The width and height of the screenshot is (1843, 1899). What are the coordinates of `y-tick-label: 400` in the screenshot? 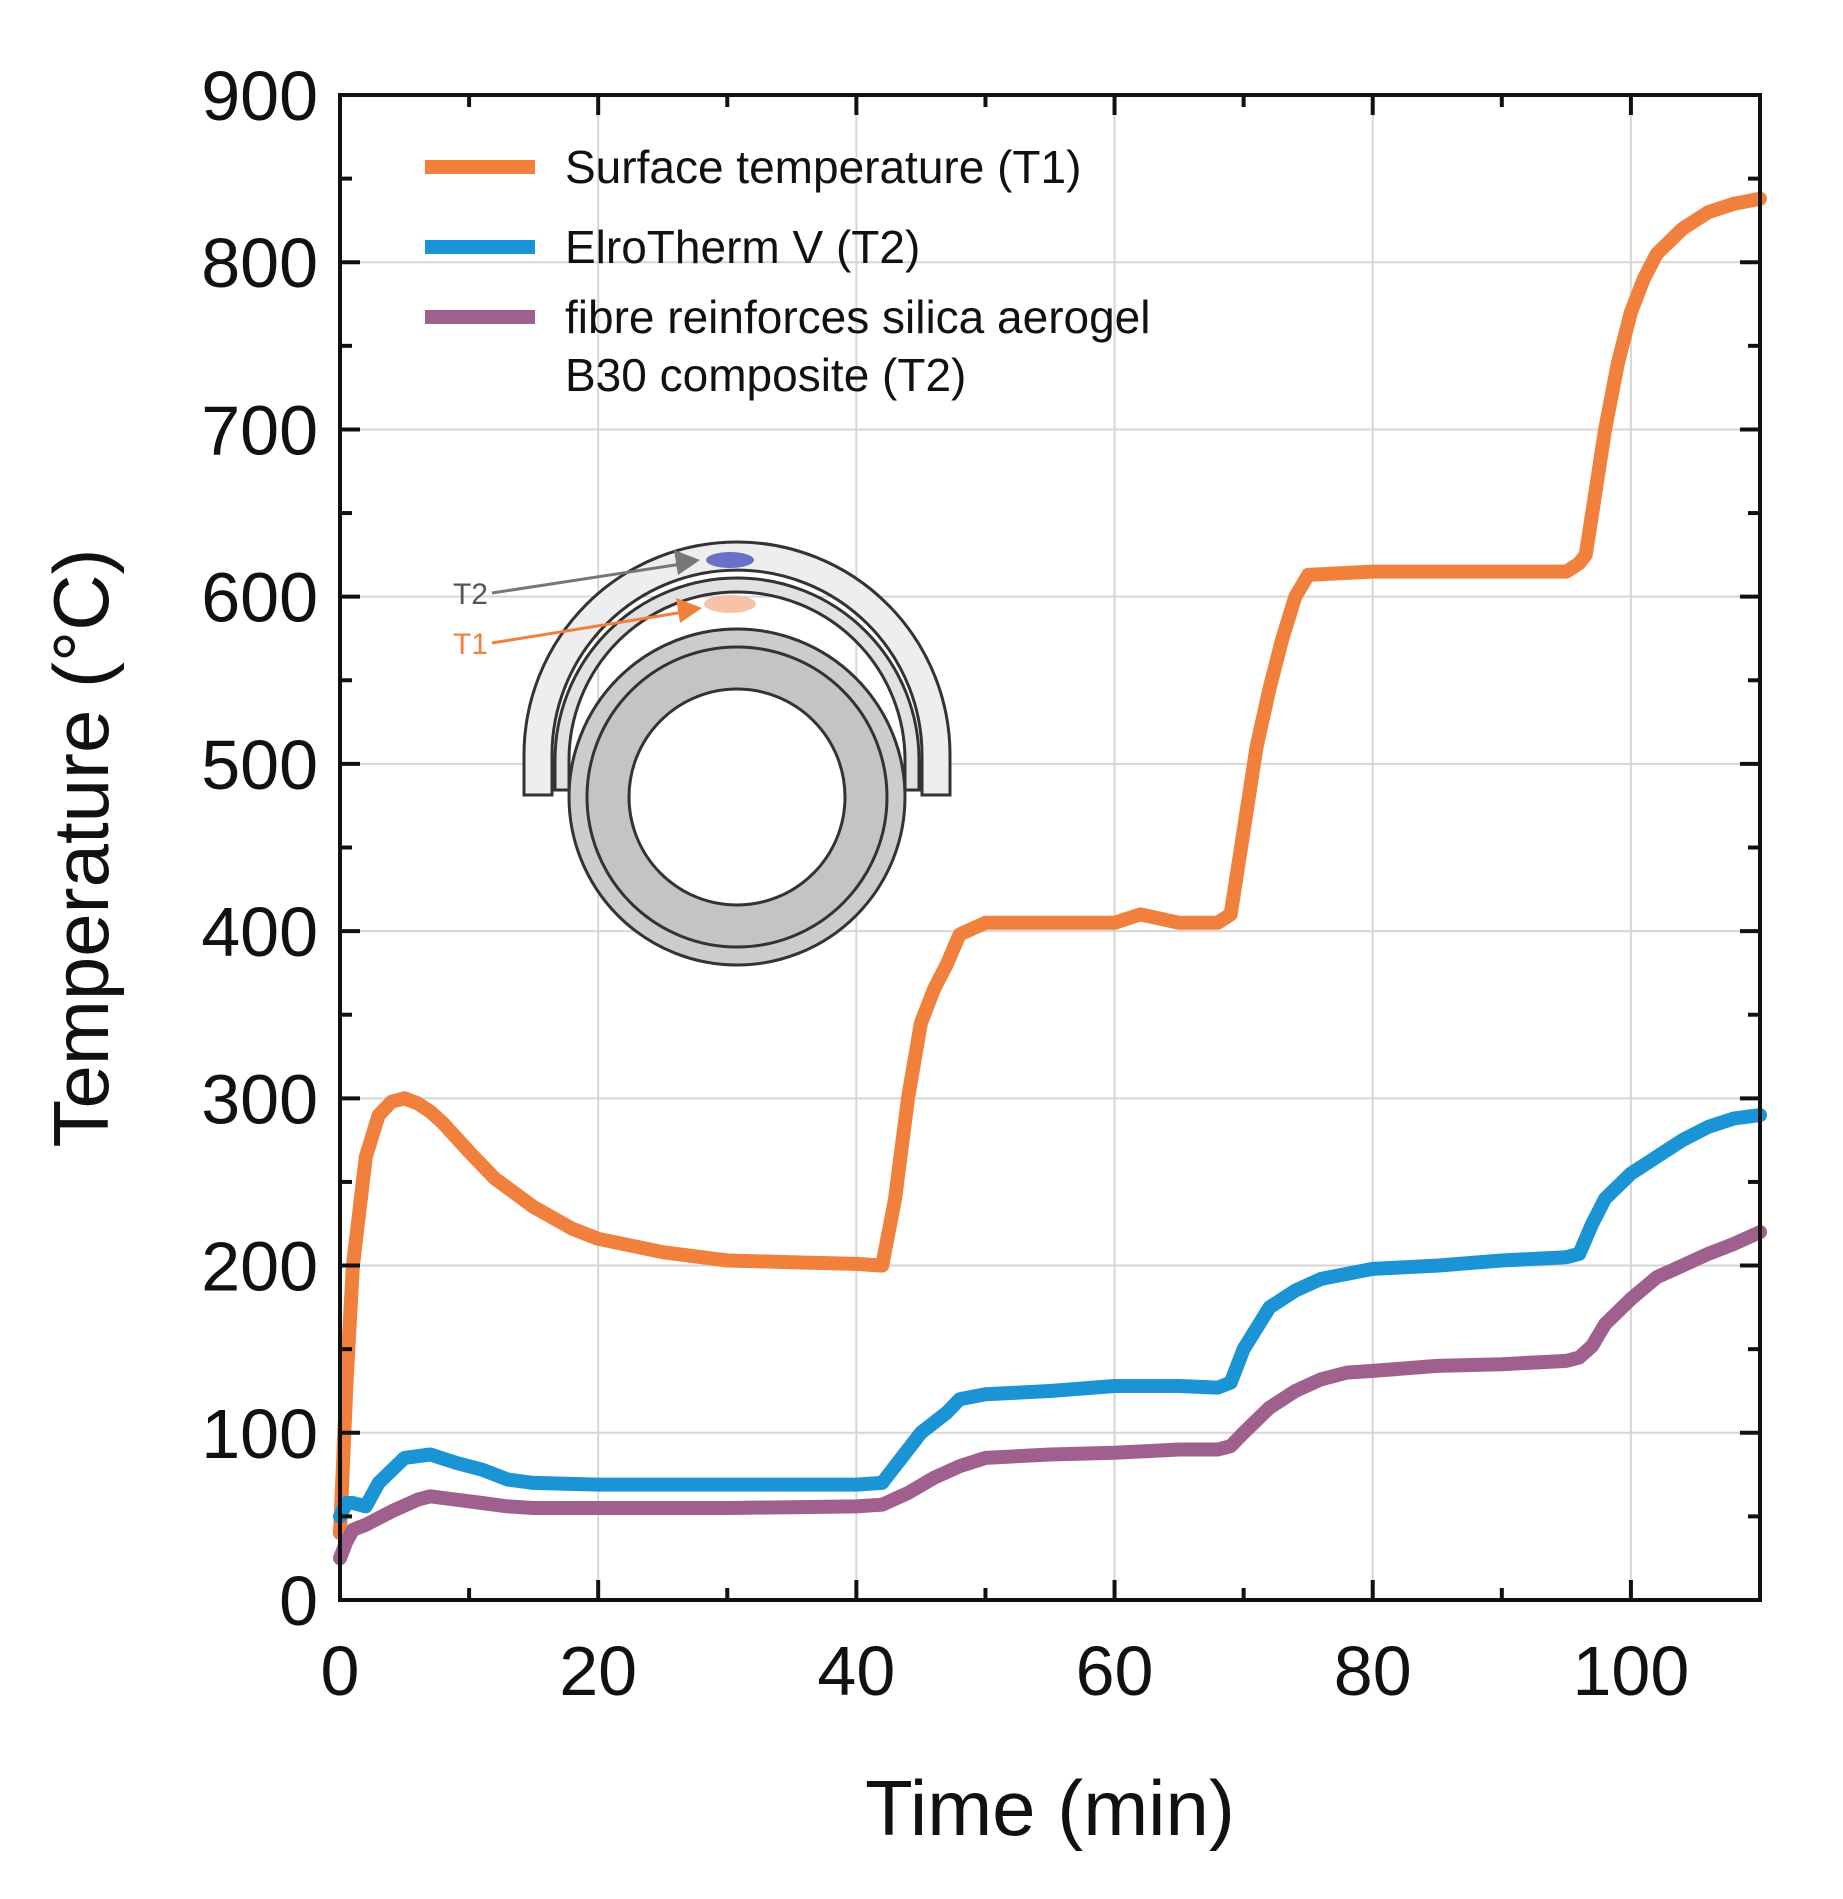 It's located at (259, 932).